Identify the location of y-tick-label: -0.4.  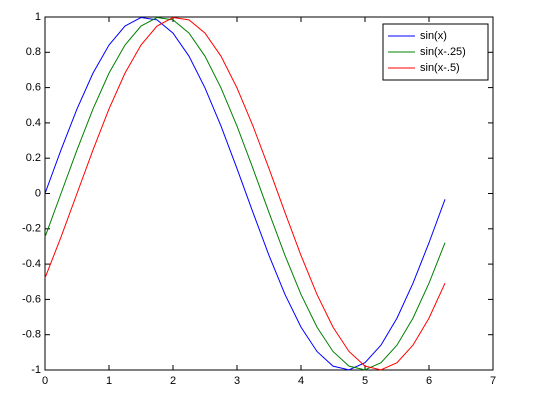
(31, 264).